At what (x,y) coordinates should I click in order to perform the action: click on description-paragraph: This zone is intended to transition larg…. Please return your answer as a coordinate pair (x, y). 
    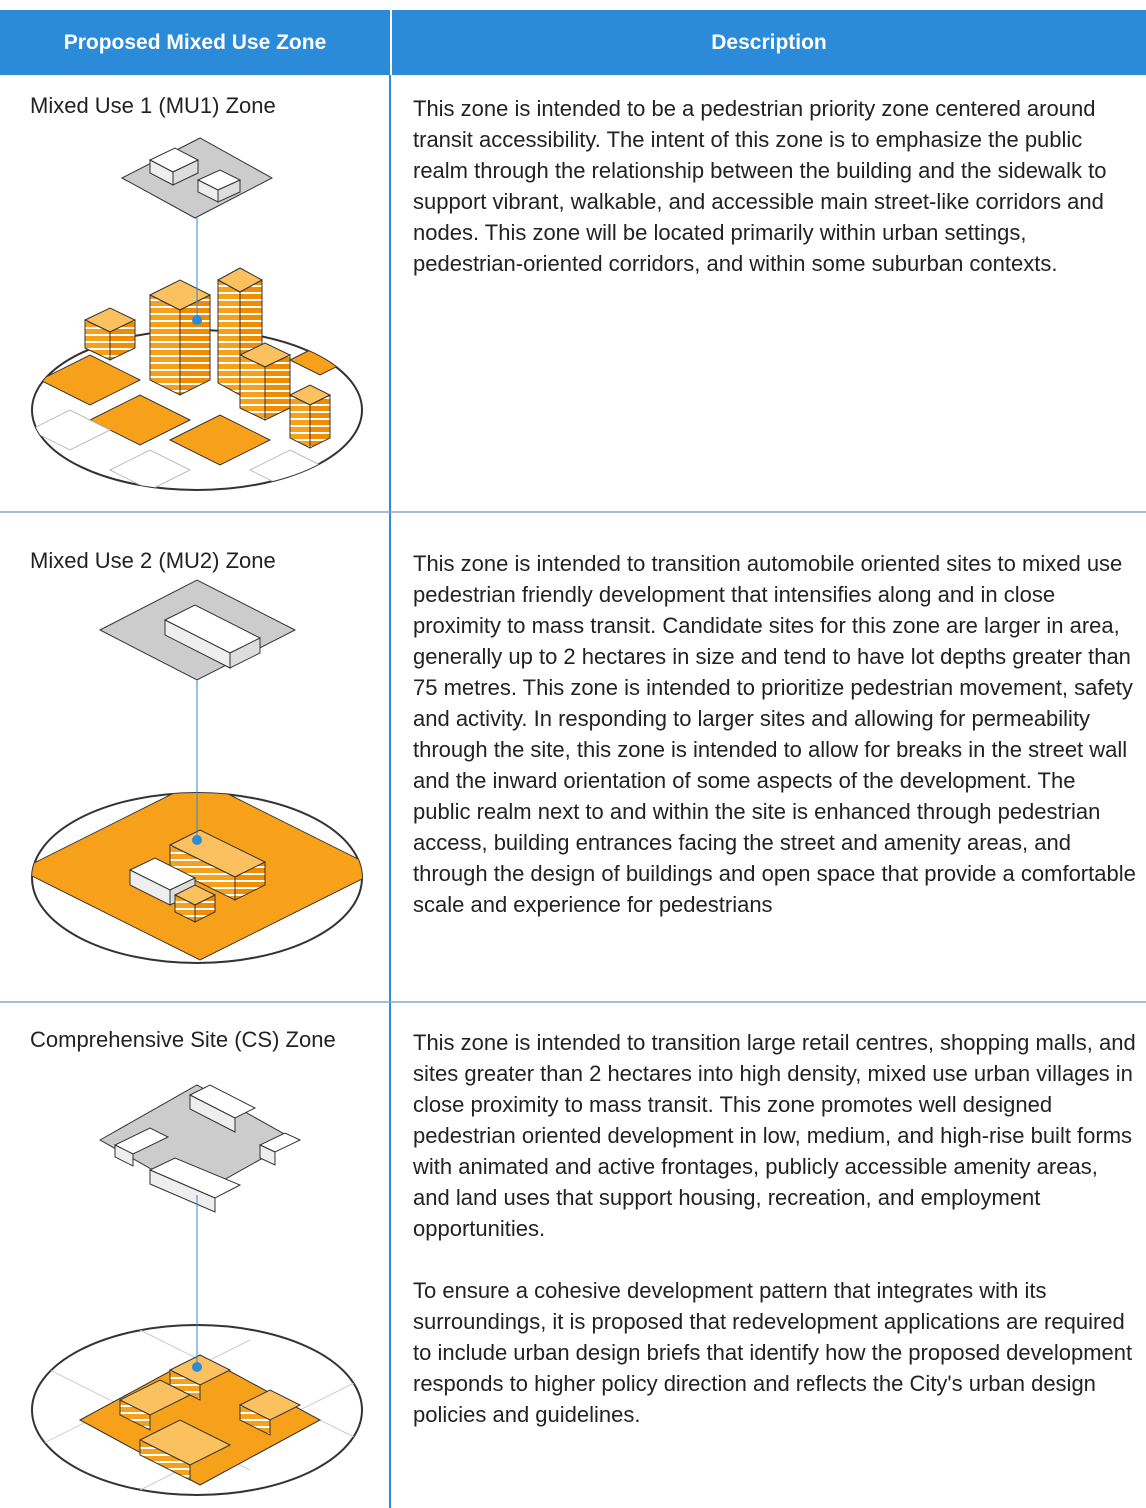
    Looking at the image, I should click on (774, 1135).